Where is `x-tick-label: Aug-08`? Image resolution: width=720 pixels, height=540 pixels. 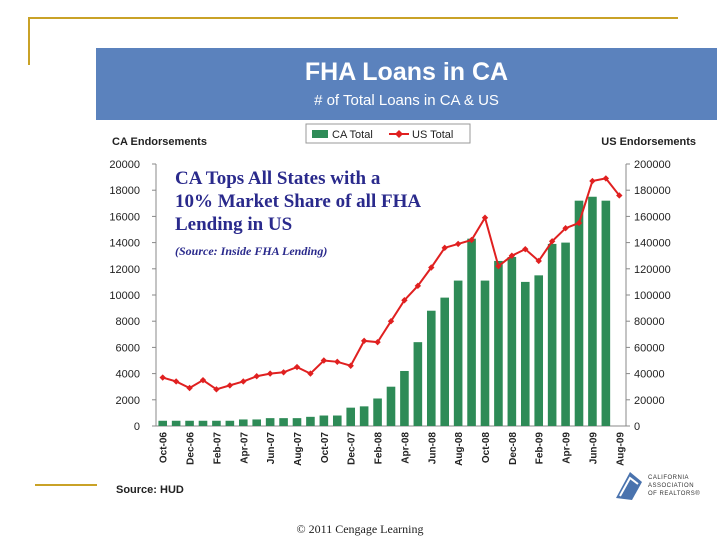 x-tick-label: Aug-08 is located at coordinates (459, 449).